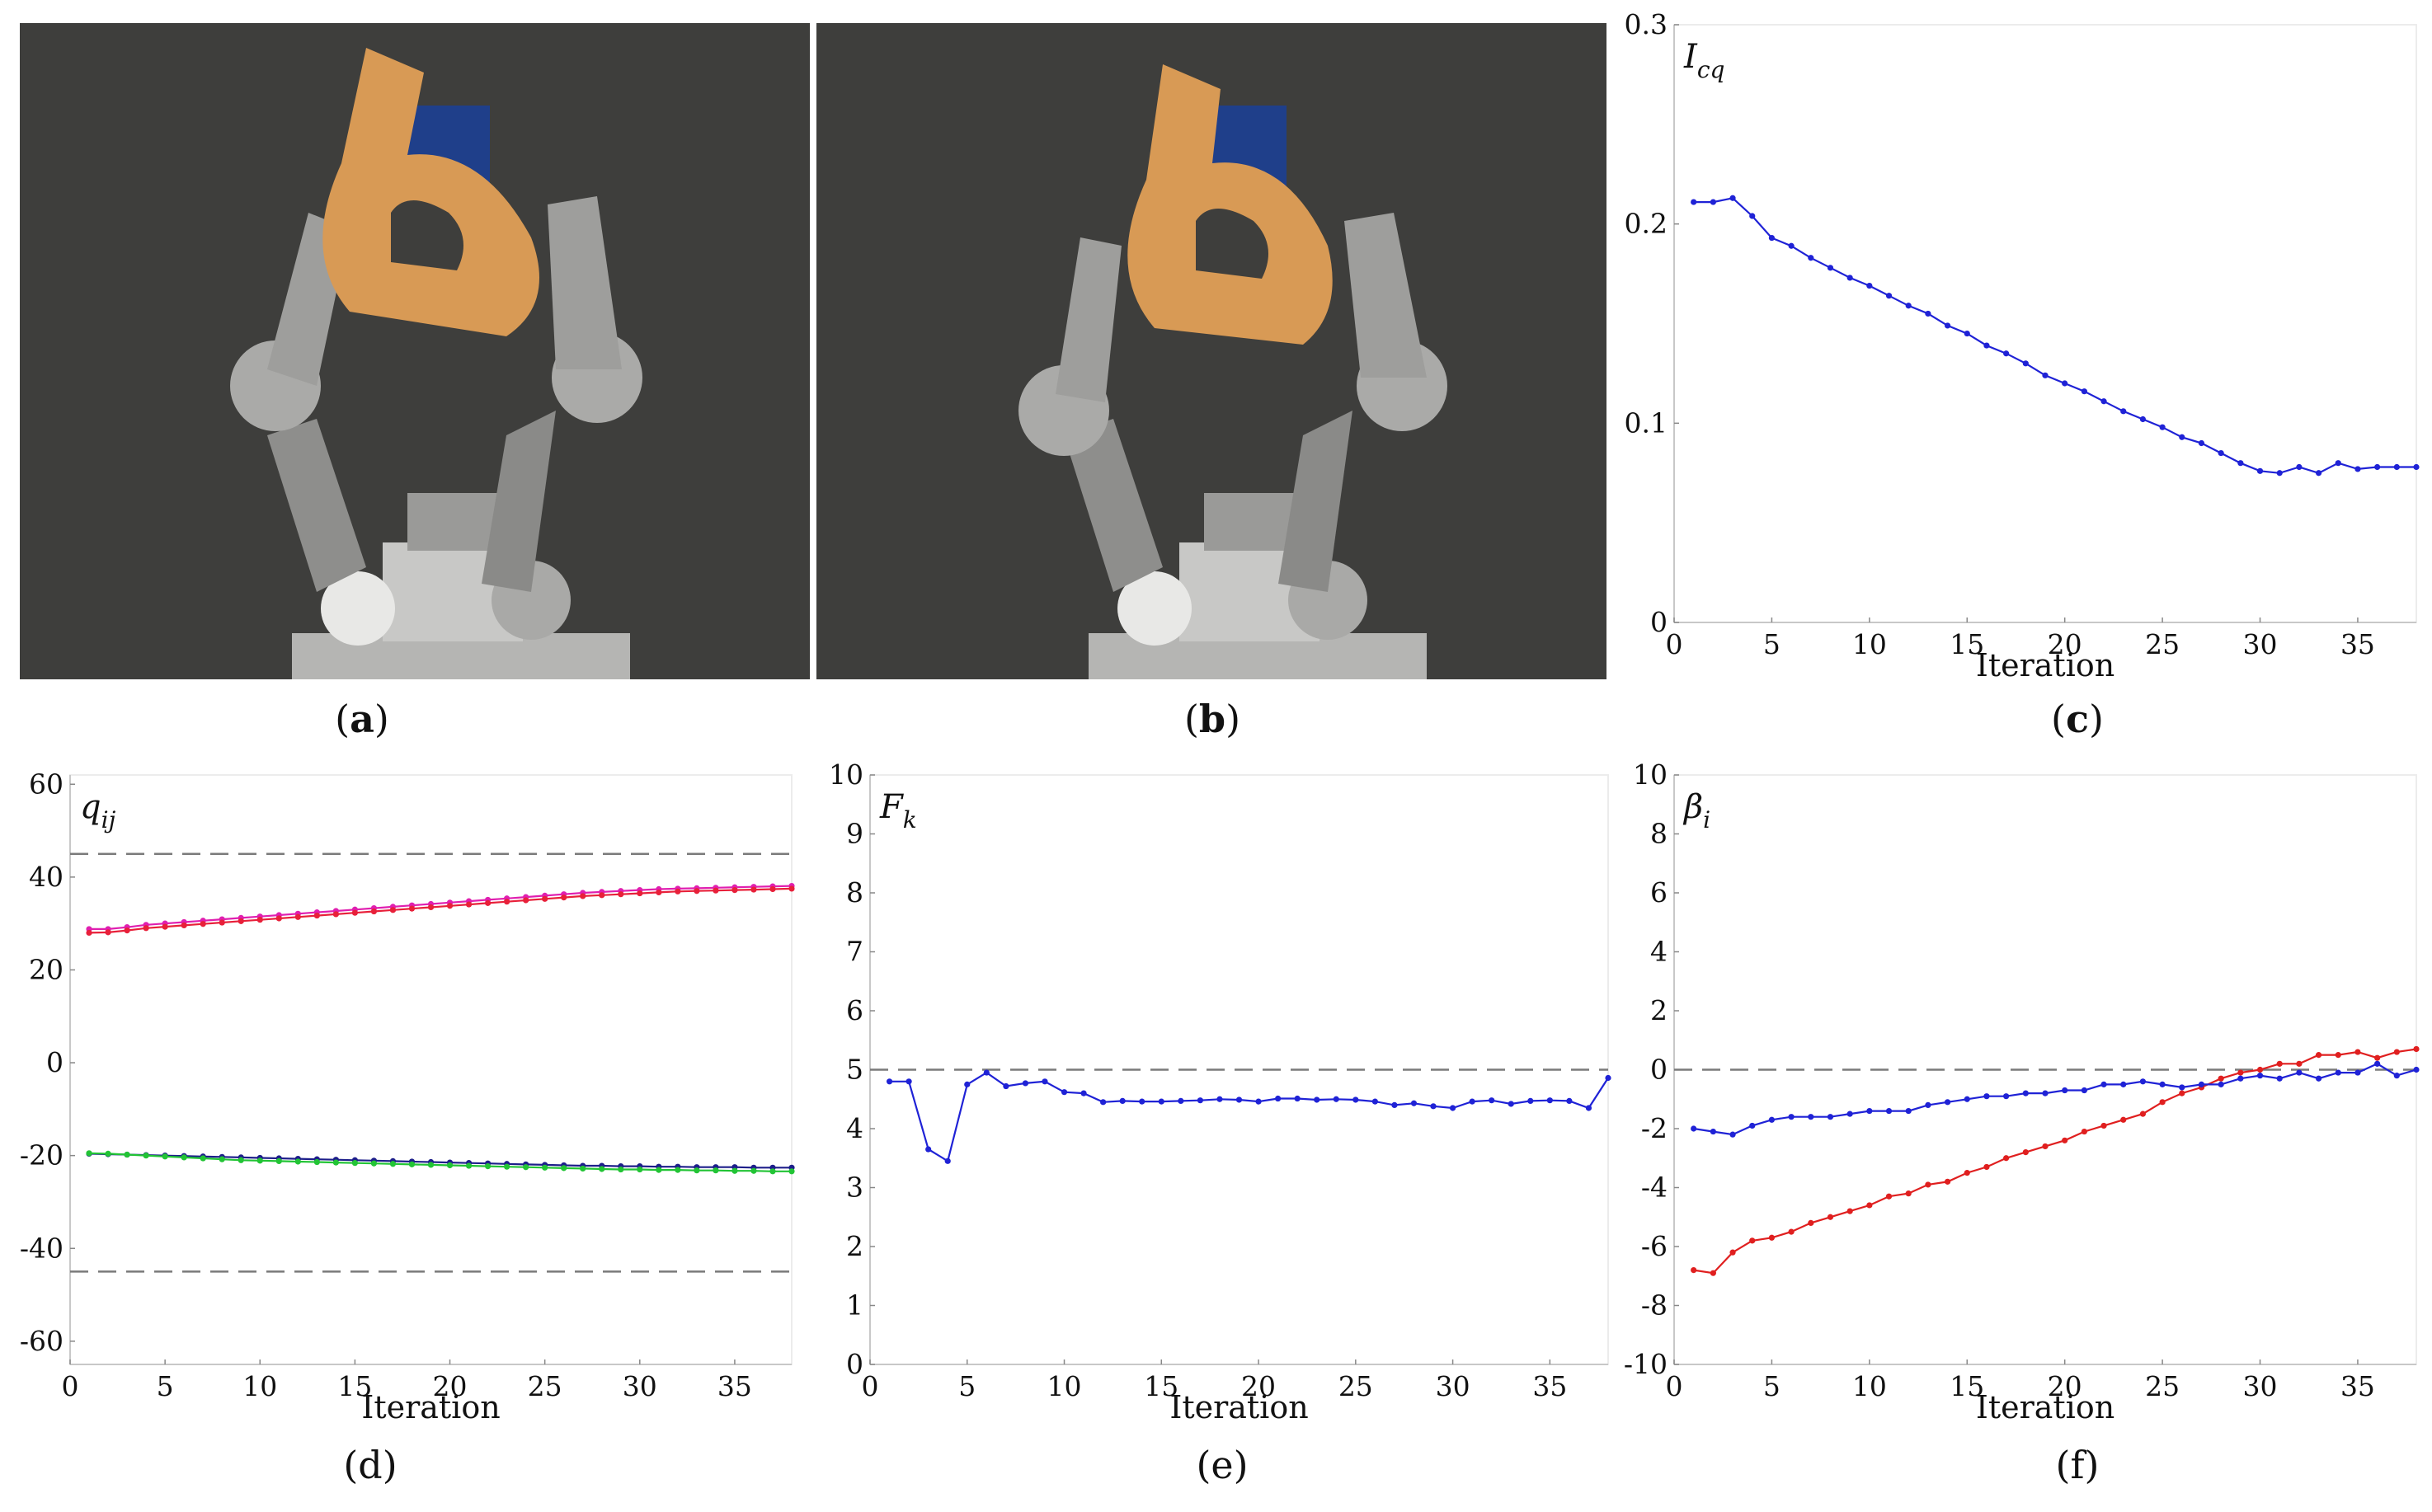  What do you see at coordinates (1654, 1188) in the screenshot?
I see `y-tick-label: -4` at bounding box center [1654, 1188].